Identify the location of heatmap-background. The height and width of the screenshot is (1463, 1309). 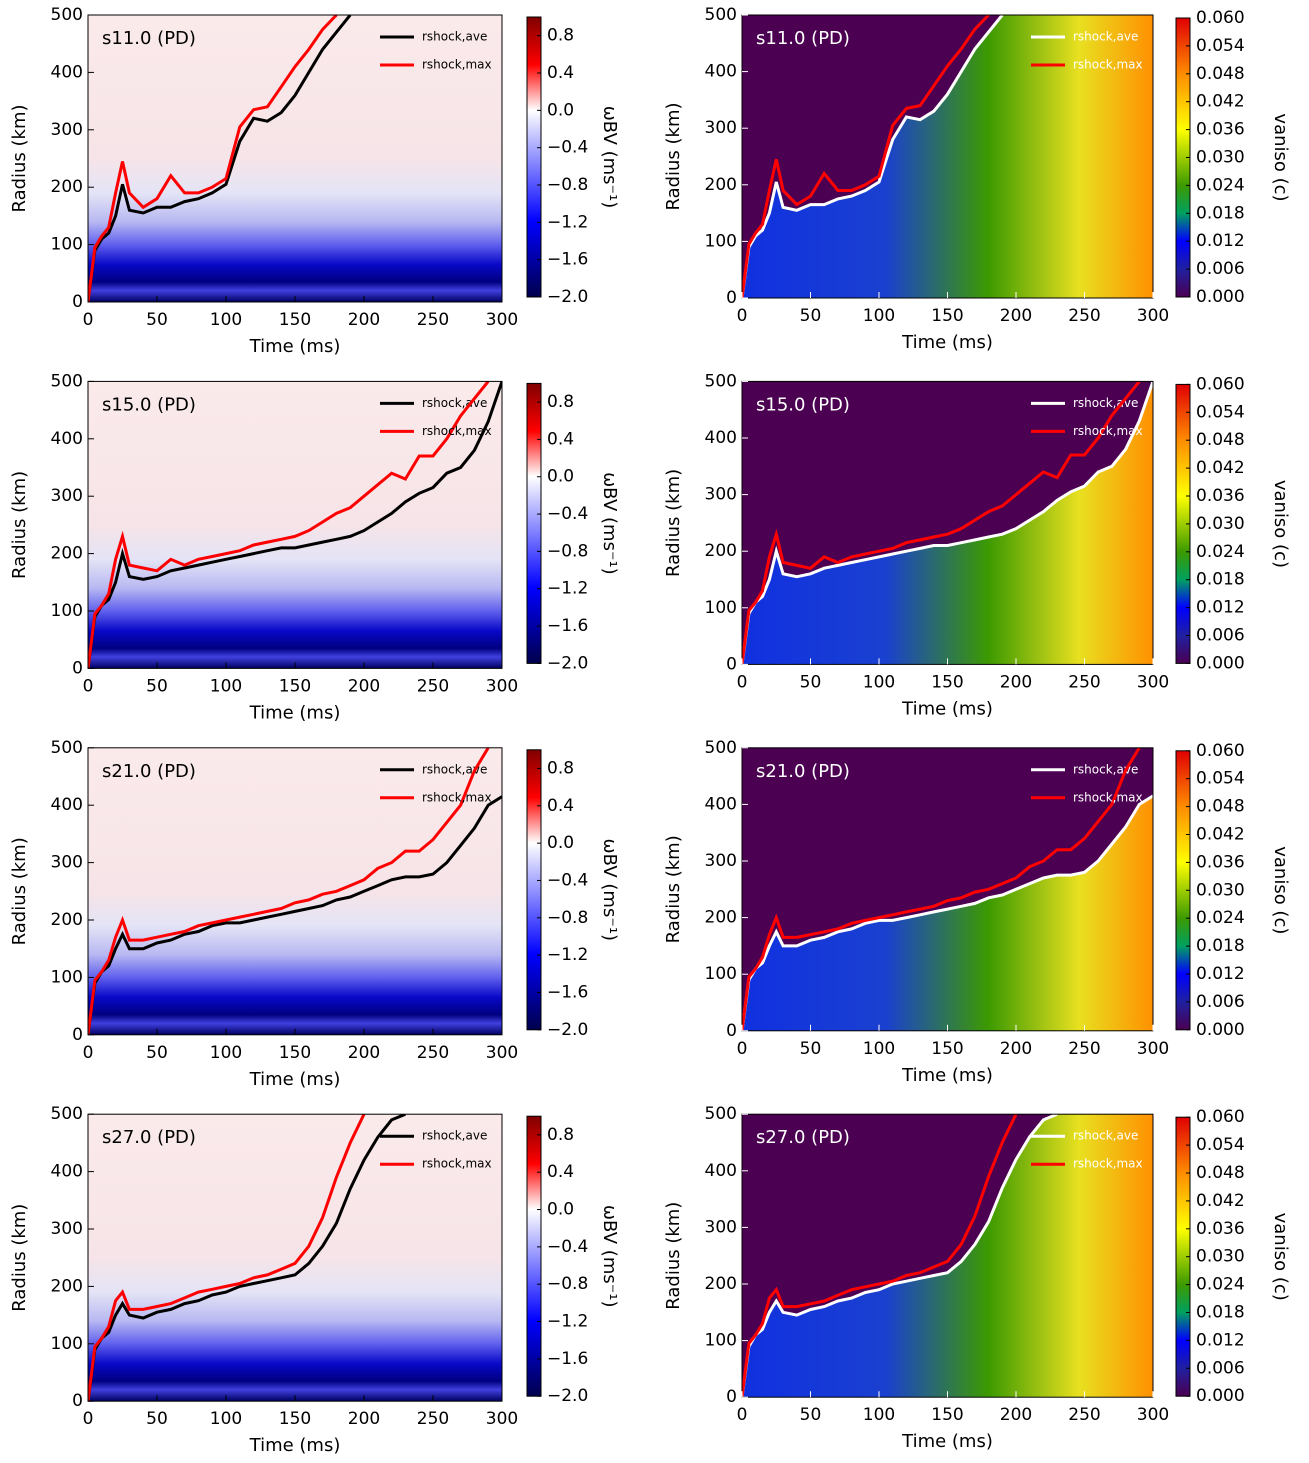
(295, 525).